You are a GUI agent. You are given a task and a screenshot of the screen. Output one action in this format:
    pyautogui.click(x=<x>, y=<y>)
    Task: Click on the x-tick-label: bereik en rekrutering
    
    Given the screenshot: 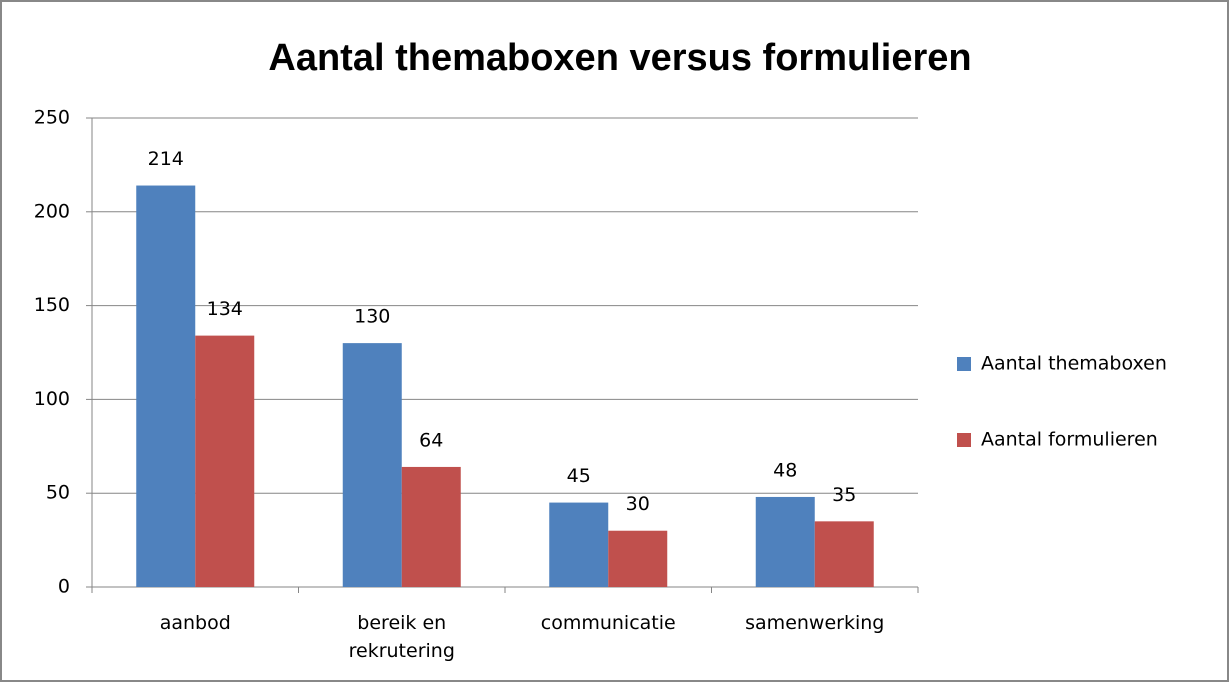 What is the action you would take?
    pyautogui.click(x=401, y=637)
    